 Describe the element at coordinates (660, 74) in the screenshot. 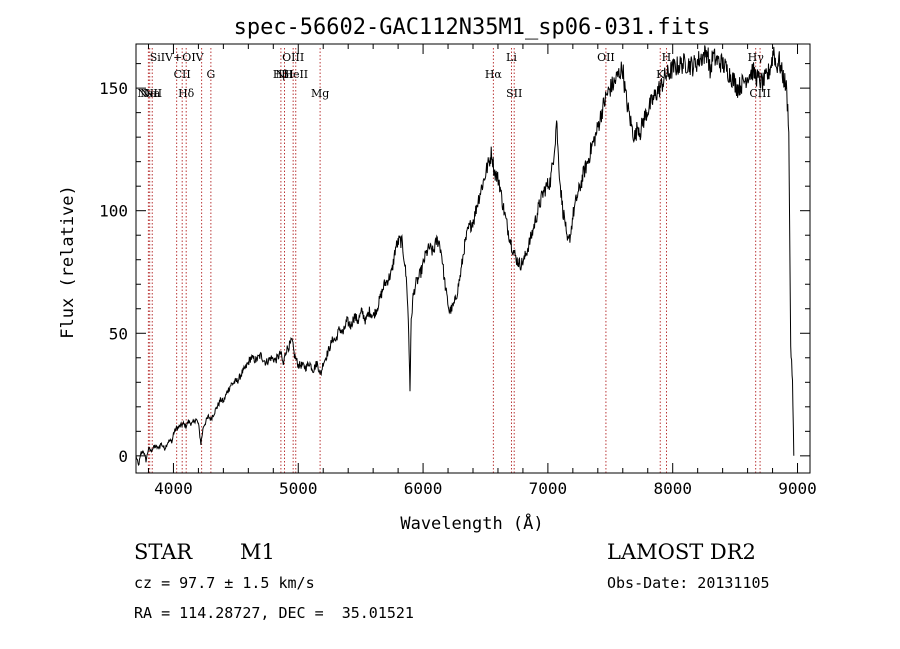

I see `line-marker-label-17: K` at that location.